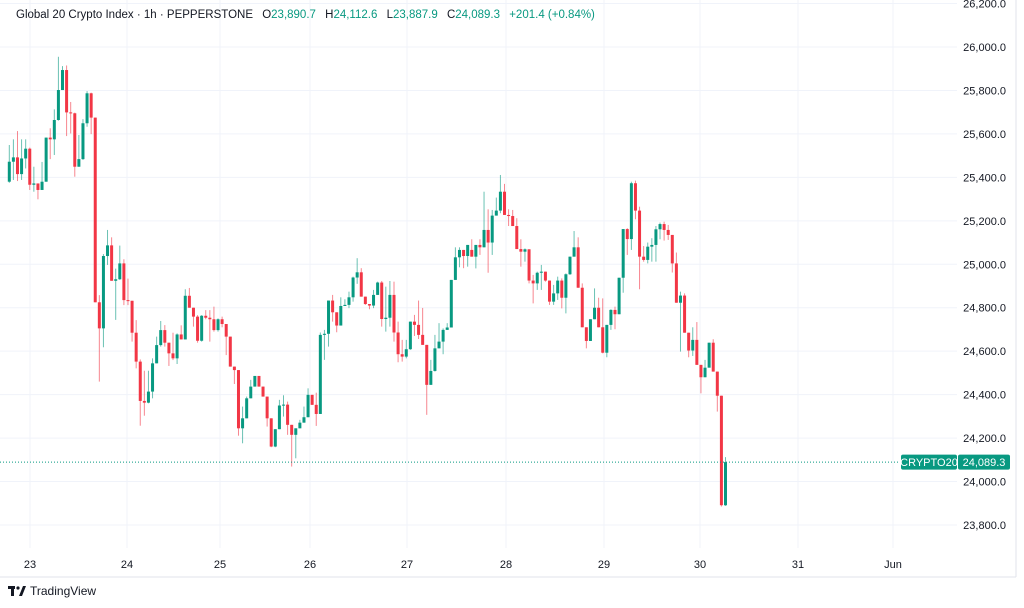 The image size is (1024, 608). I want to click on low-label: L, so click(389, 15).